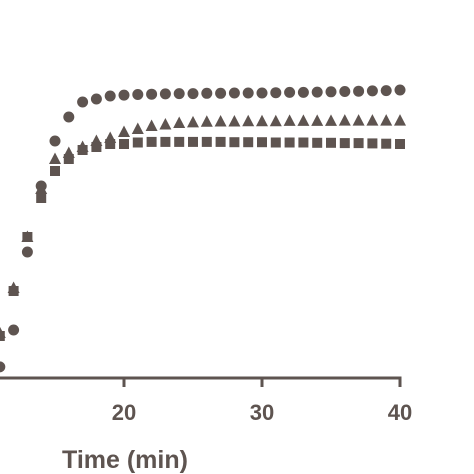 The image size is (474, 474). What do you see at coordinates (125, 460) in the screenshot?
I see `x-axis-label: Time (min)` at bounding box center [125, 460].